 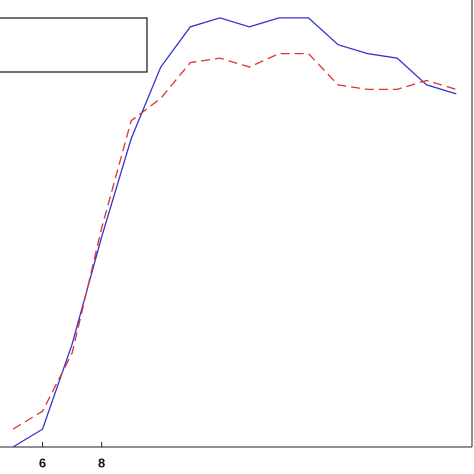 I want to click on legend-box, so click(x=74, y=45).